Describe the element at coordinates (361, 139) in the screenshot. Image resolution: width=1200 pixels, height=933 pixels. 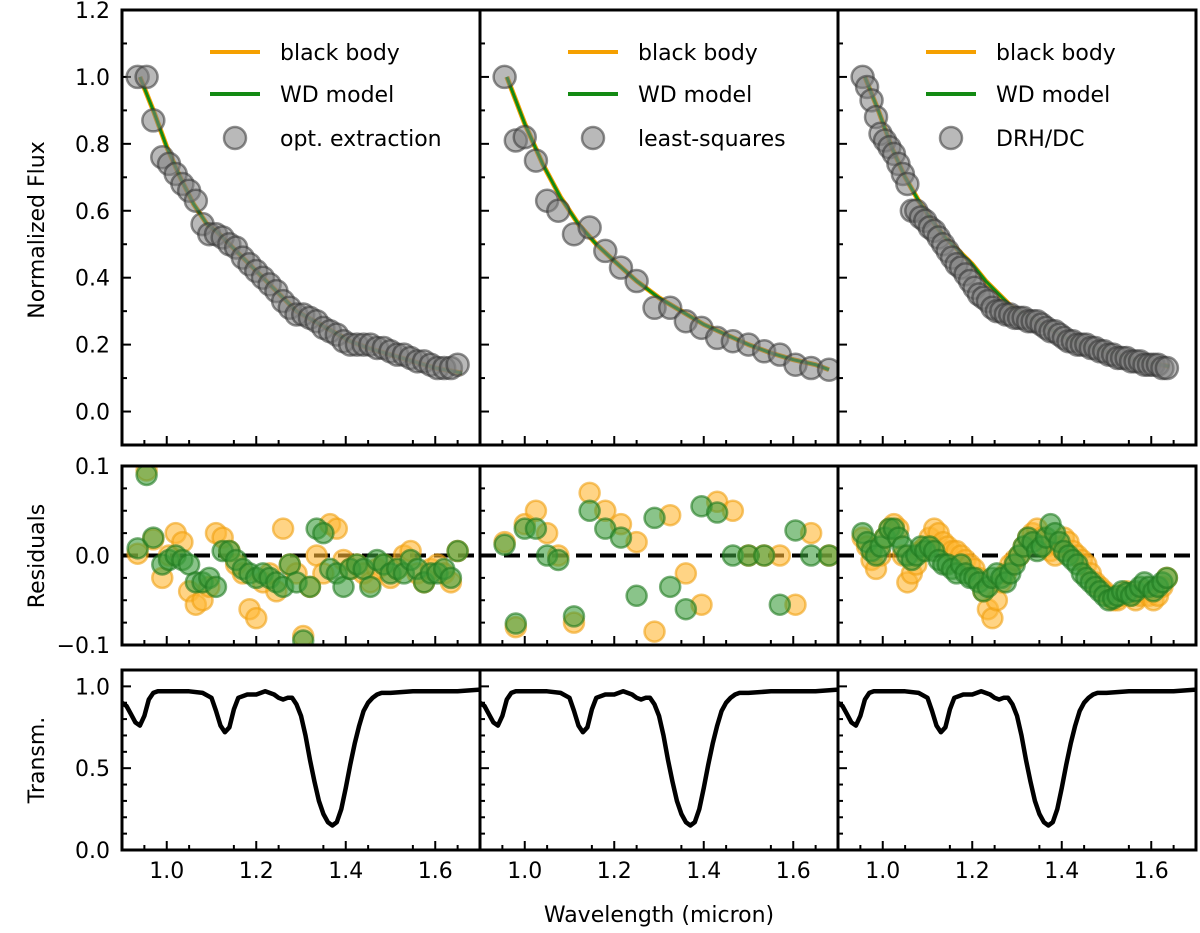
I see `legend-points-label: opt. extraction` at that location.